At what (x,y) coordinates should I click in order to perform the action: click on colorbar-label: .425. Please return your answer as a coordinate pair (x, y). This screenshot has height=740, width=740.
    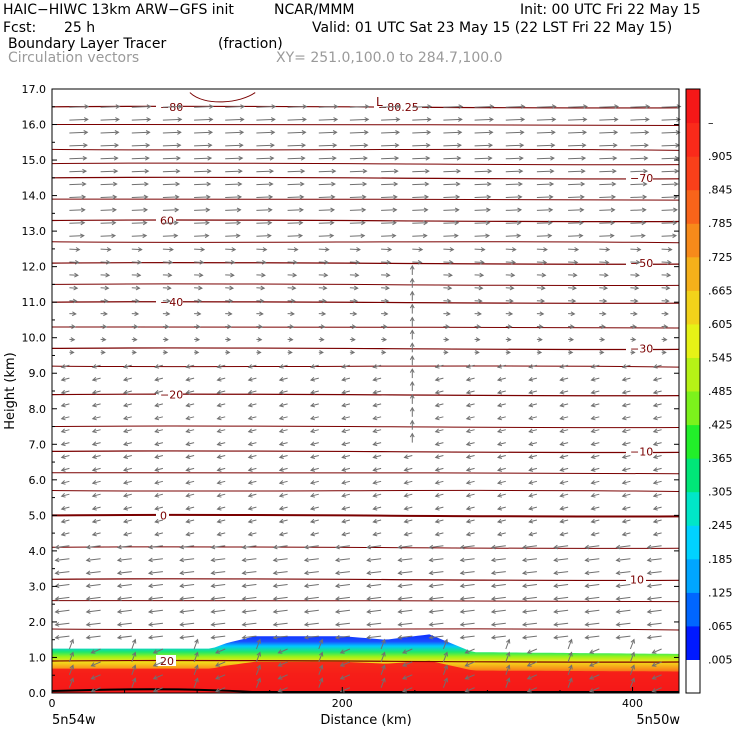
    Looking at the image, I should click on (720, 425).